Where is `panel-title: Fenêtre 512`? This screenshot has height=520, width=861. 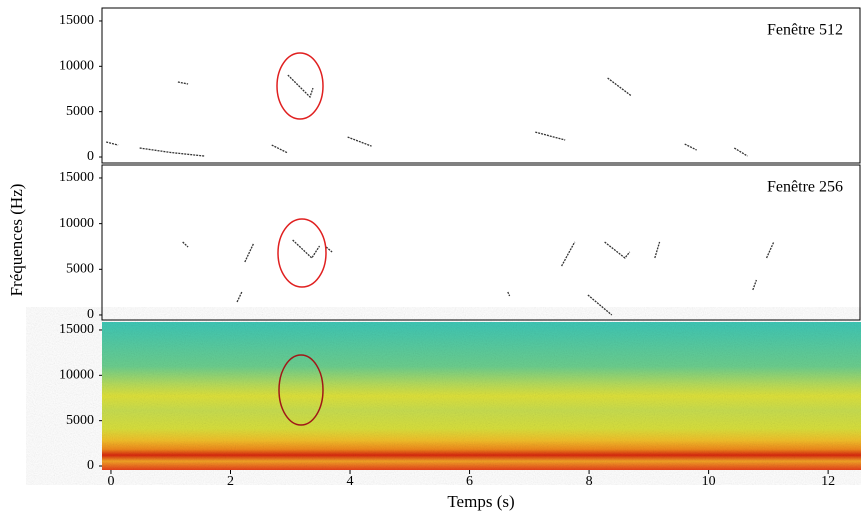 panel-title: Fenêtre 512 is located at coordinates (805, 30).